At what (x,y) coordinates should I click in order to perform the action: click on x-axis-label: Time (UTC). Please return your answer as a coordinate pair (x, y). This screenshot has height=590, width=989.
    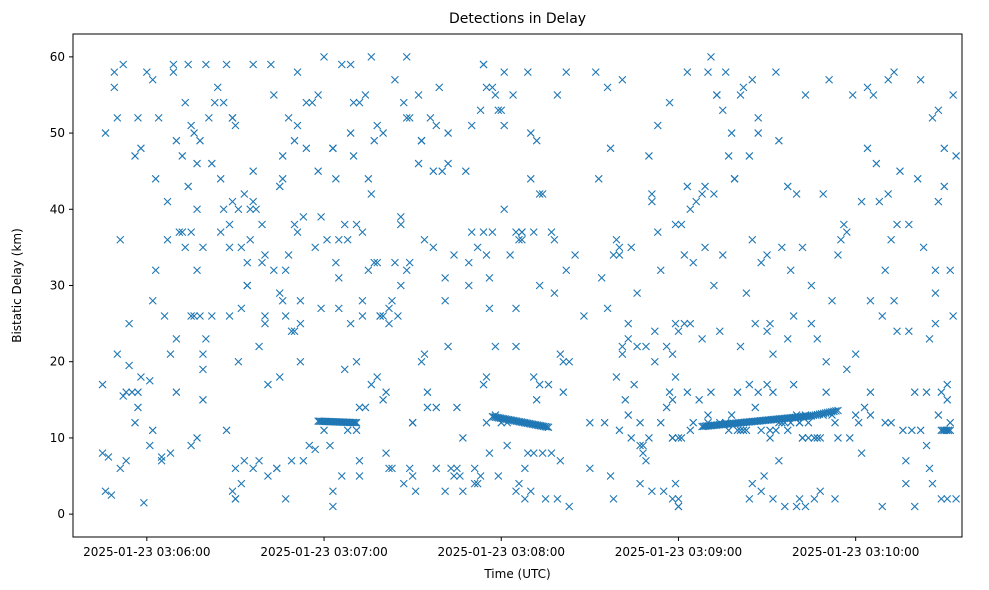
    Looking at the image, I should click on (516, 574).